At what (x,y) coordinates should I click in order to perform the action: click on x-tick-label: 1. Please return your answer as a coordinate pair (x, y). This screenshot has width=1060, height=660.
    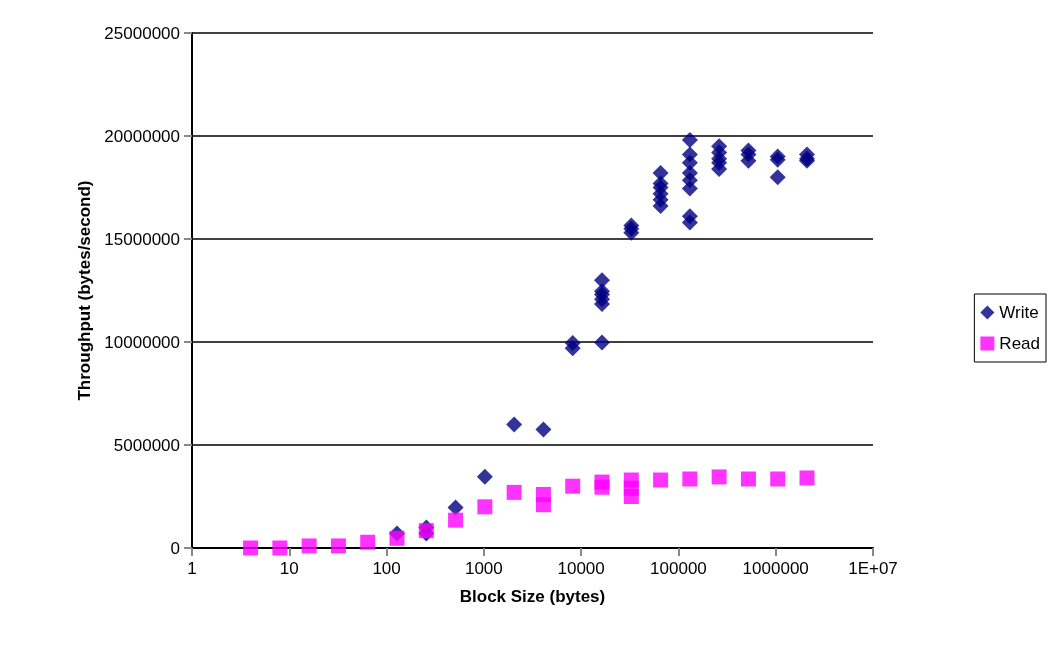
    Looking at the image, I should click on (192, 568).